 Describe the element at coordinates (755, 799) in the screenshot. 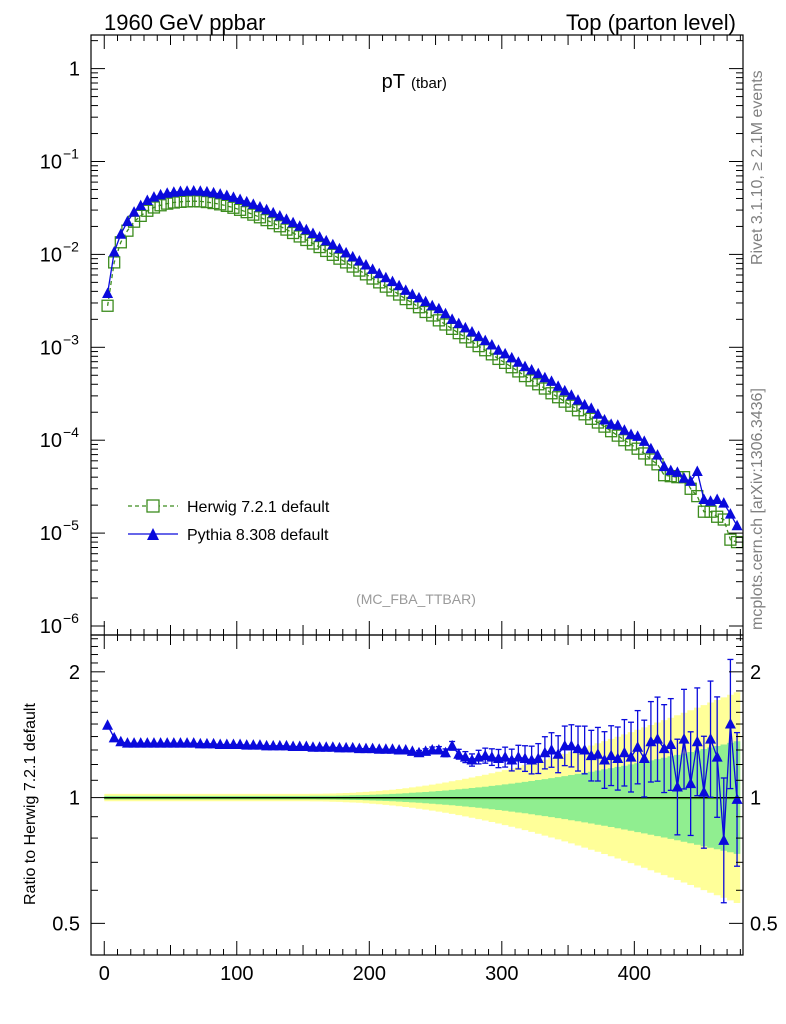

I see `ratio-y-tick-label-right: 1` at that location.